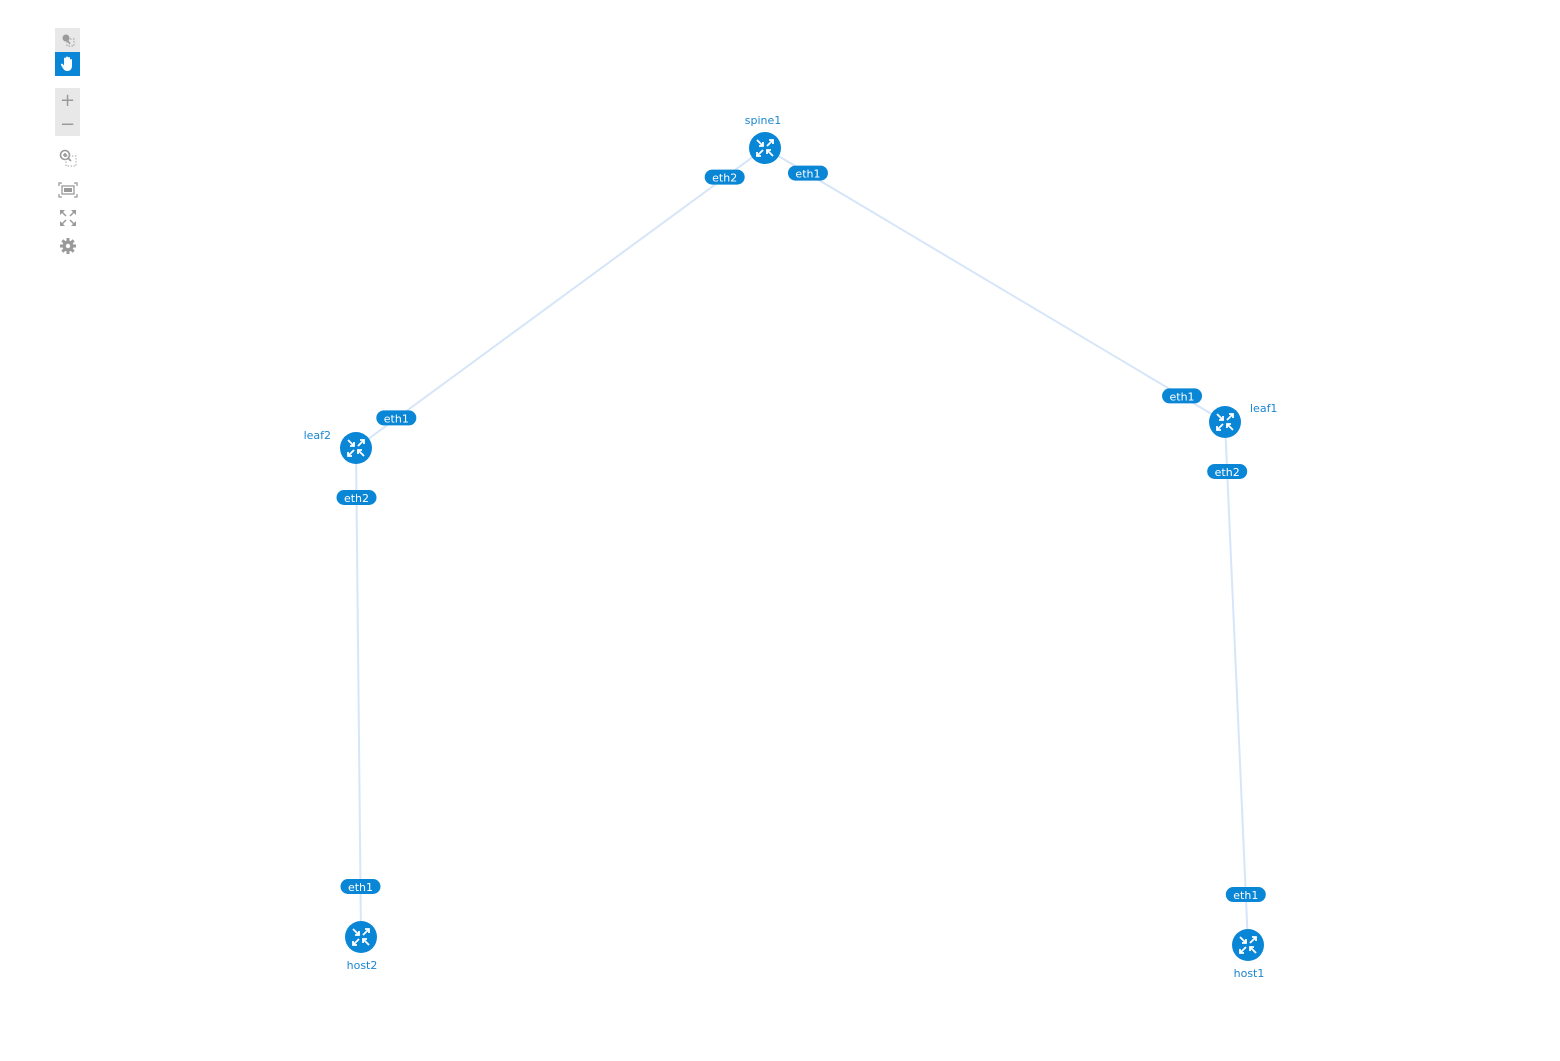  I want to click on fullscreen-icon, so click(67, 218).